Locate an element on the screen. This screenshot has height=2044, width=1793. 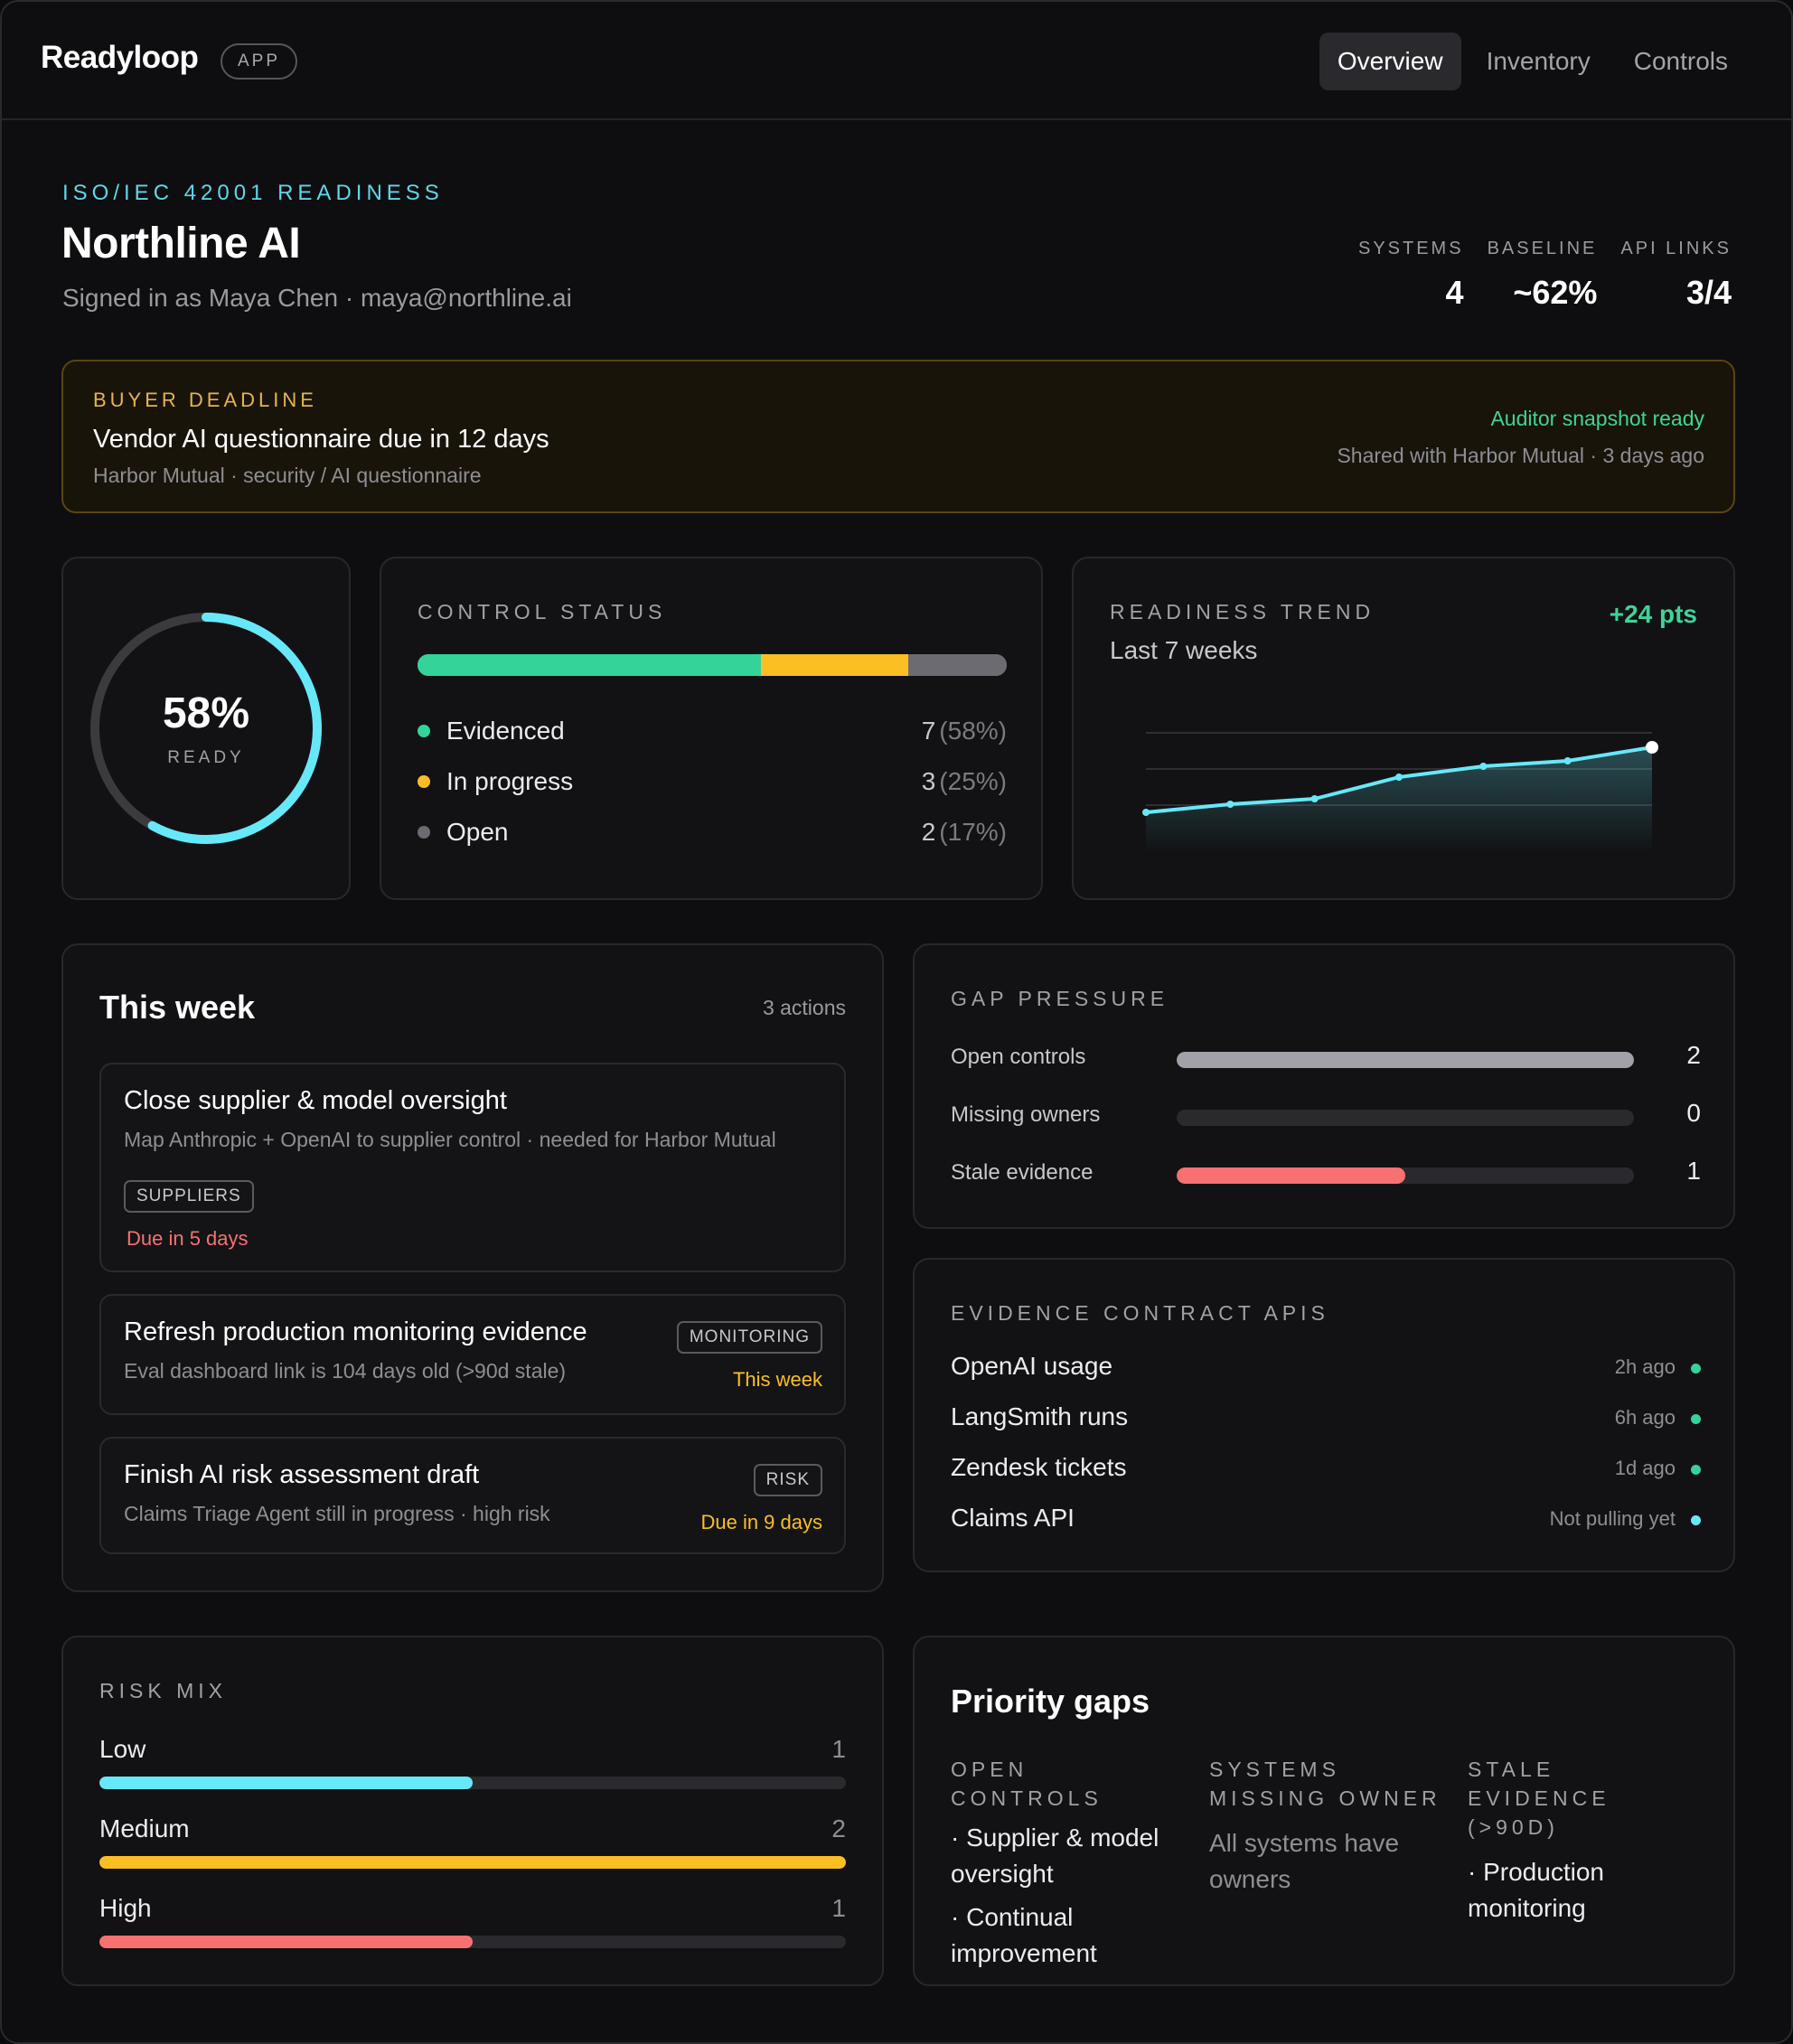
status-percent: (58%) is located at coordinates (973, 731).